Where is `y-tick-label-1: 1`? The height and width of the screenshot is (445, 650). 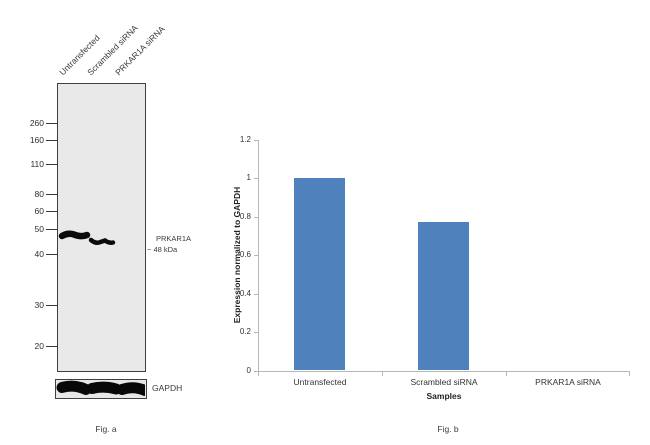 y-tick-label-1: 1 is located at coordinates (248, 177).